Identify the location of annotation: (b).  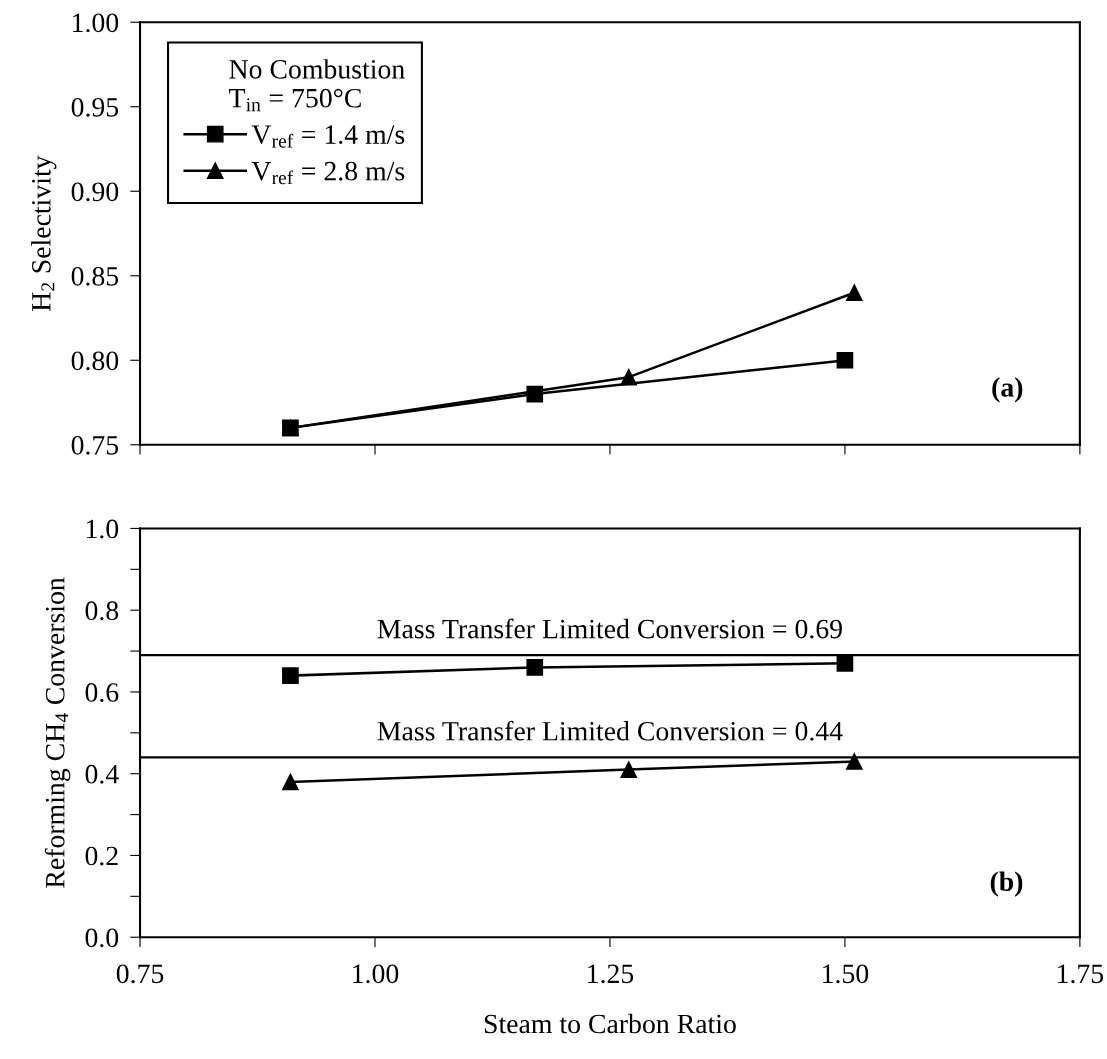
(1006, 884).